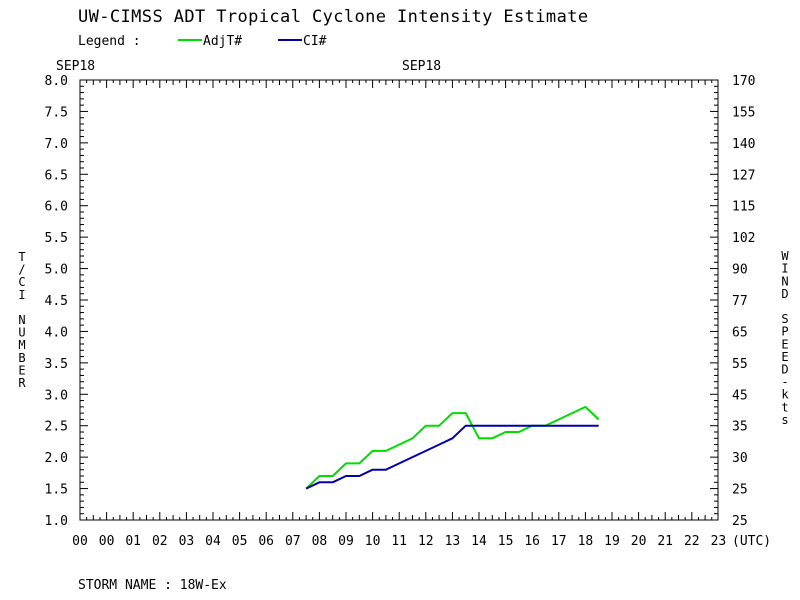 The image size is (800, 600). What do you see at coordinates (740, 301) in the screenshot?
I see `y-right-tick-label: 77` at bounding box center [740, 301].